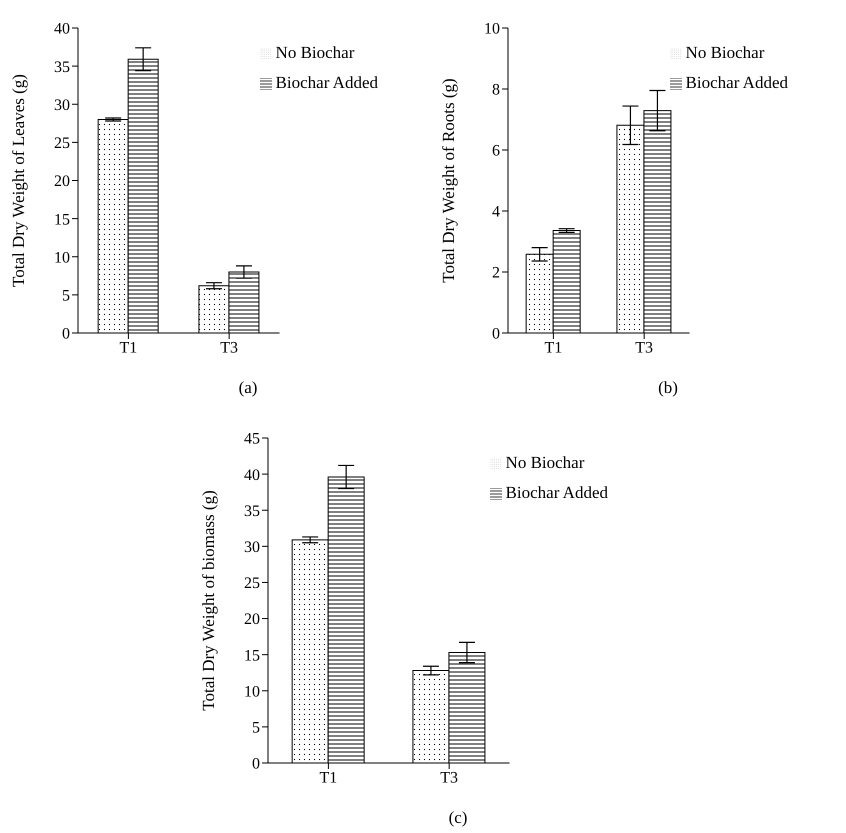 The width and height of the screenshot is (846, 833). Describe the element at coordinates (496, 90) in the screenshot. I see `y-tick-label: 8` at that location.